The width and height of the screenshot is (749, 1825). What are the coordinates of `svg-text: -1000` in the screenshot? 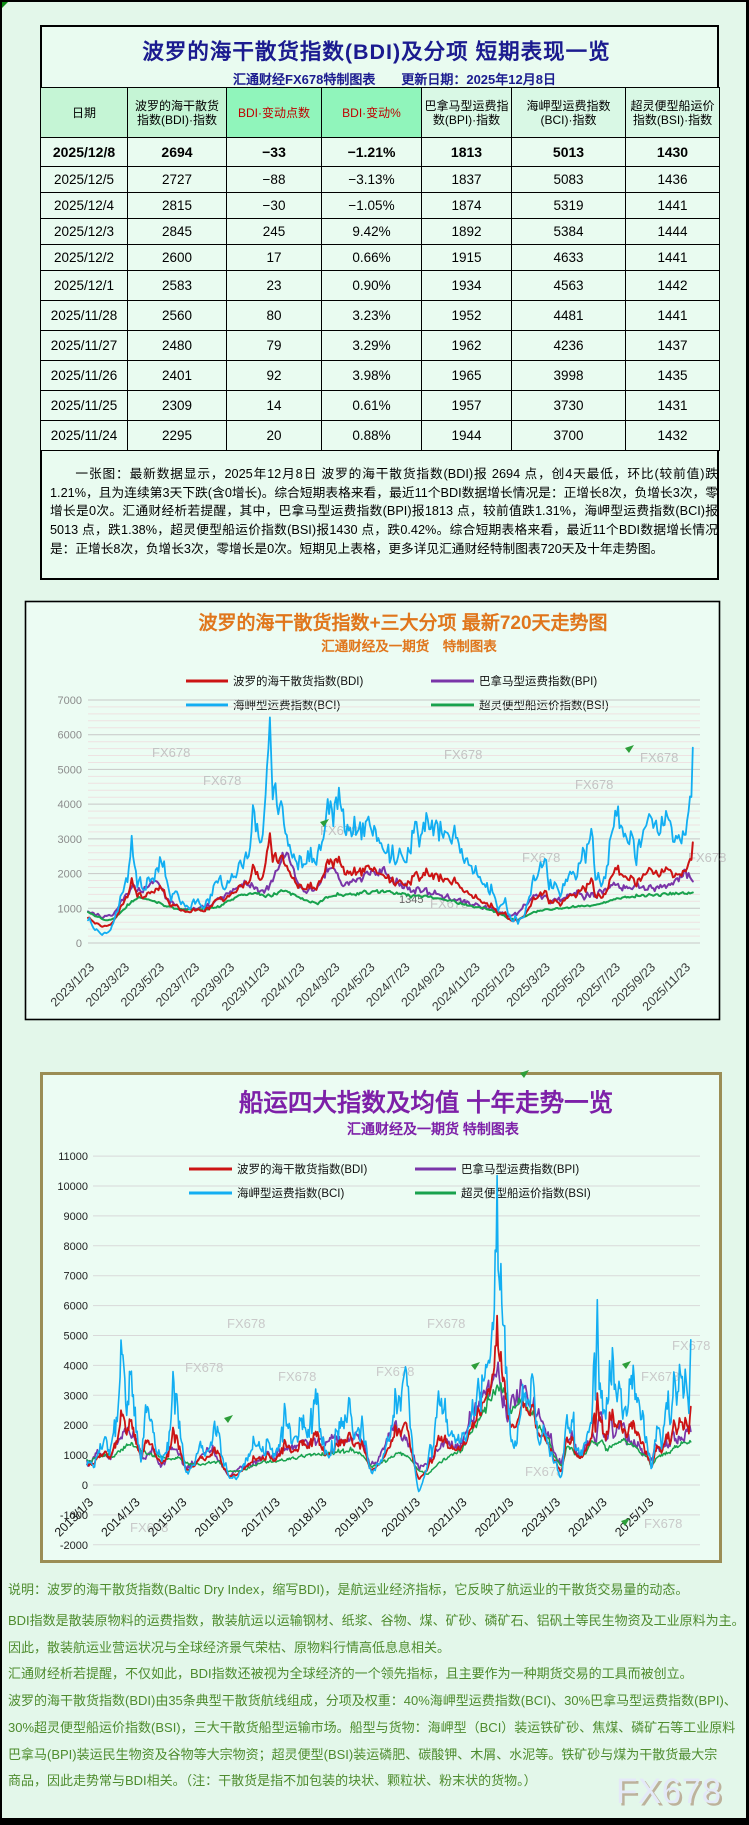 It's located at (74, 1516).